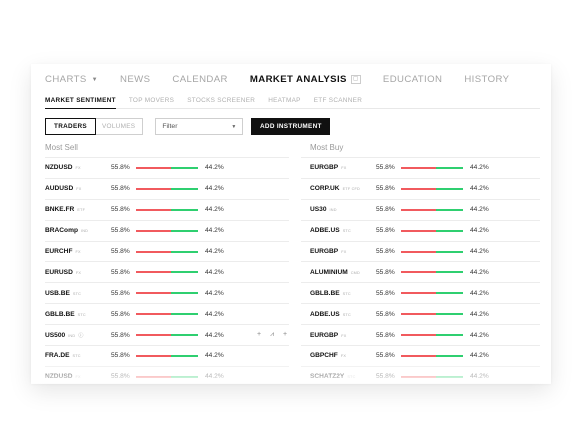 This screenshot has width=588, height=436. Describe the element at coordinates (338, 100) in the screenshot. I see `tab-etf-scanner: ETF SCANNER` at that location.